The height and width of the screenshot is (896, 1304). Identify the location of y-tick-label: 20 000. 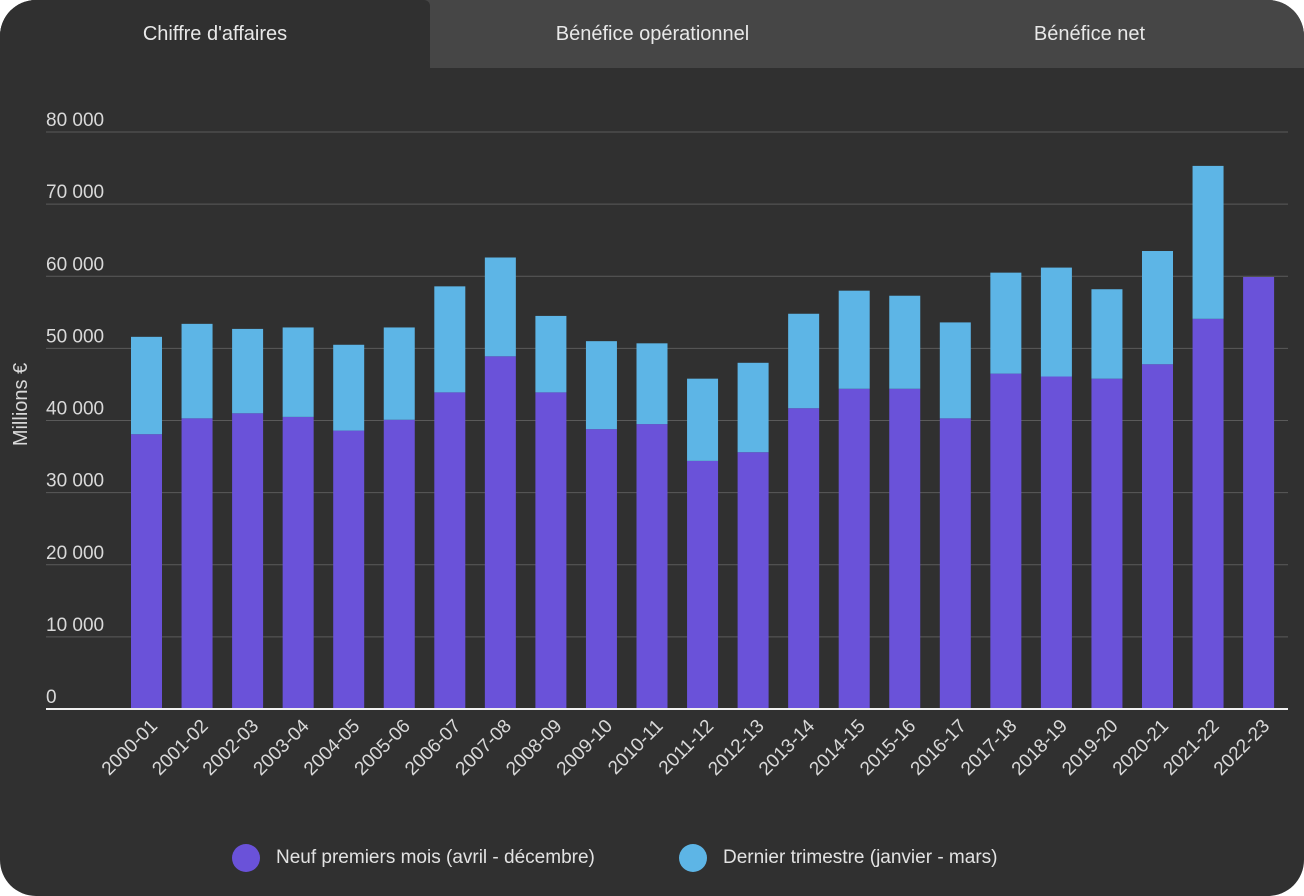
(75, 553).